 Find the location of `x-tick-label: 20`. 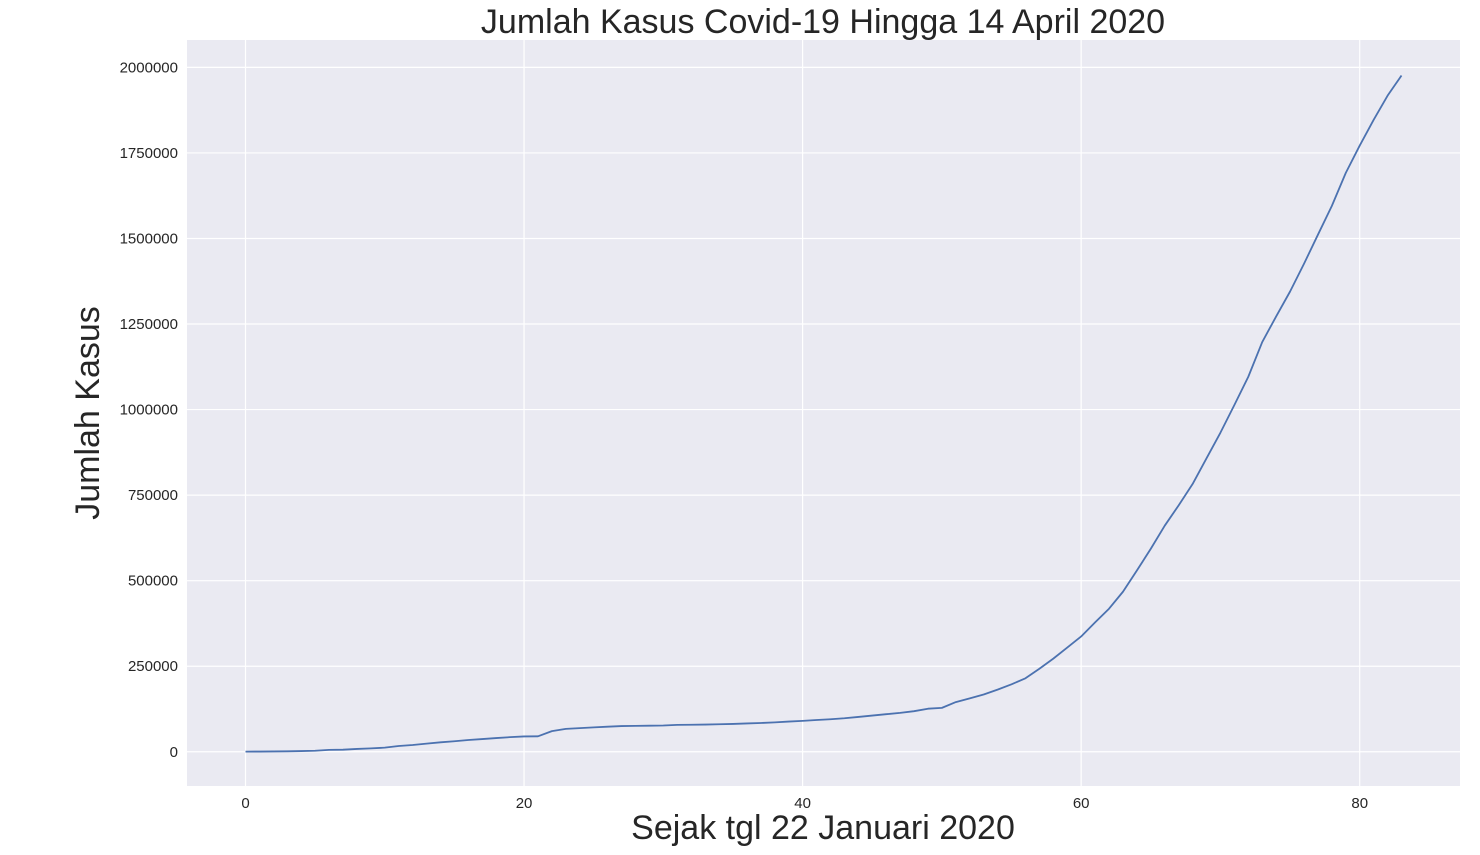

x-tick-label: 20 is located at coordinates (524, 803).